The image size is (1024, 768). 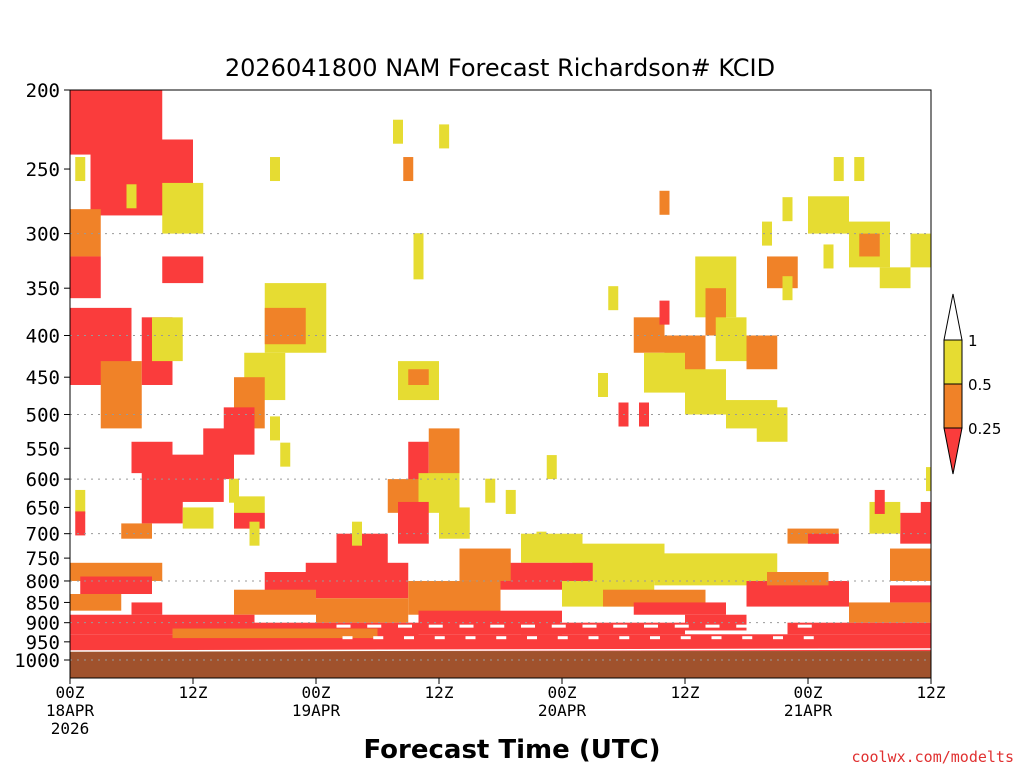 What do you see at coordinates (43, 91) in the screenshot?
I see `y-tick-label-200: 200` at bounding box center [43, 91].